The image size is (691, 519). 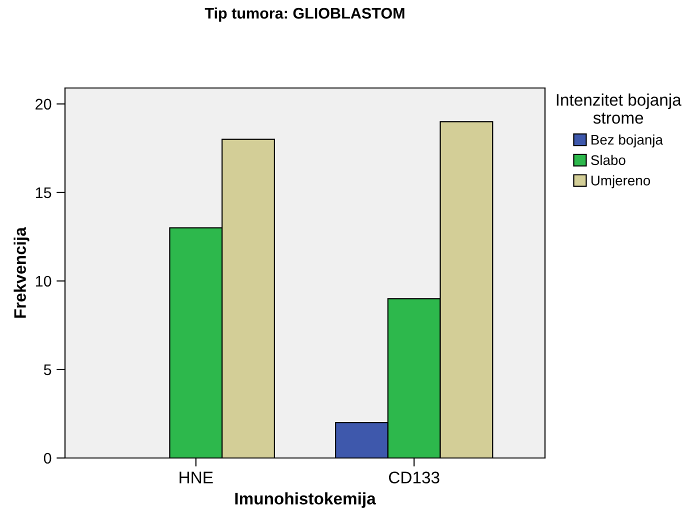 I want to click on y-tick-label: 10, so click(x=44, y=281).